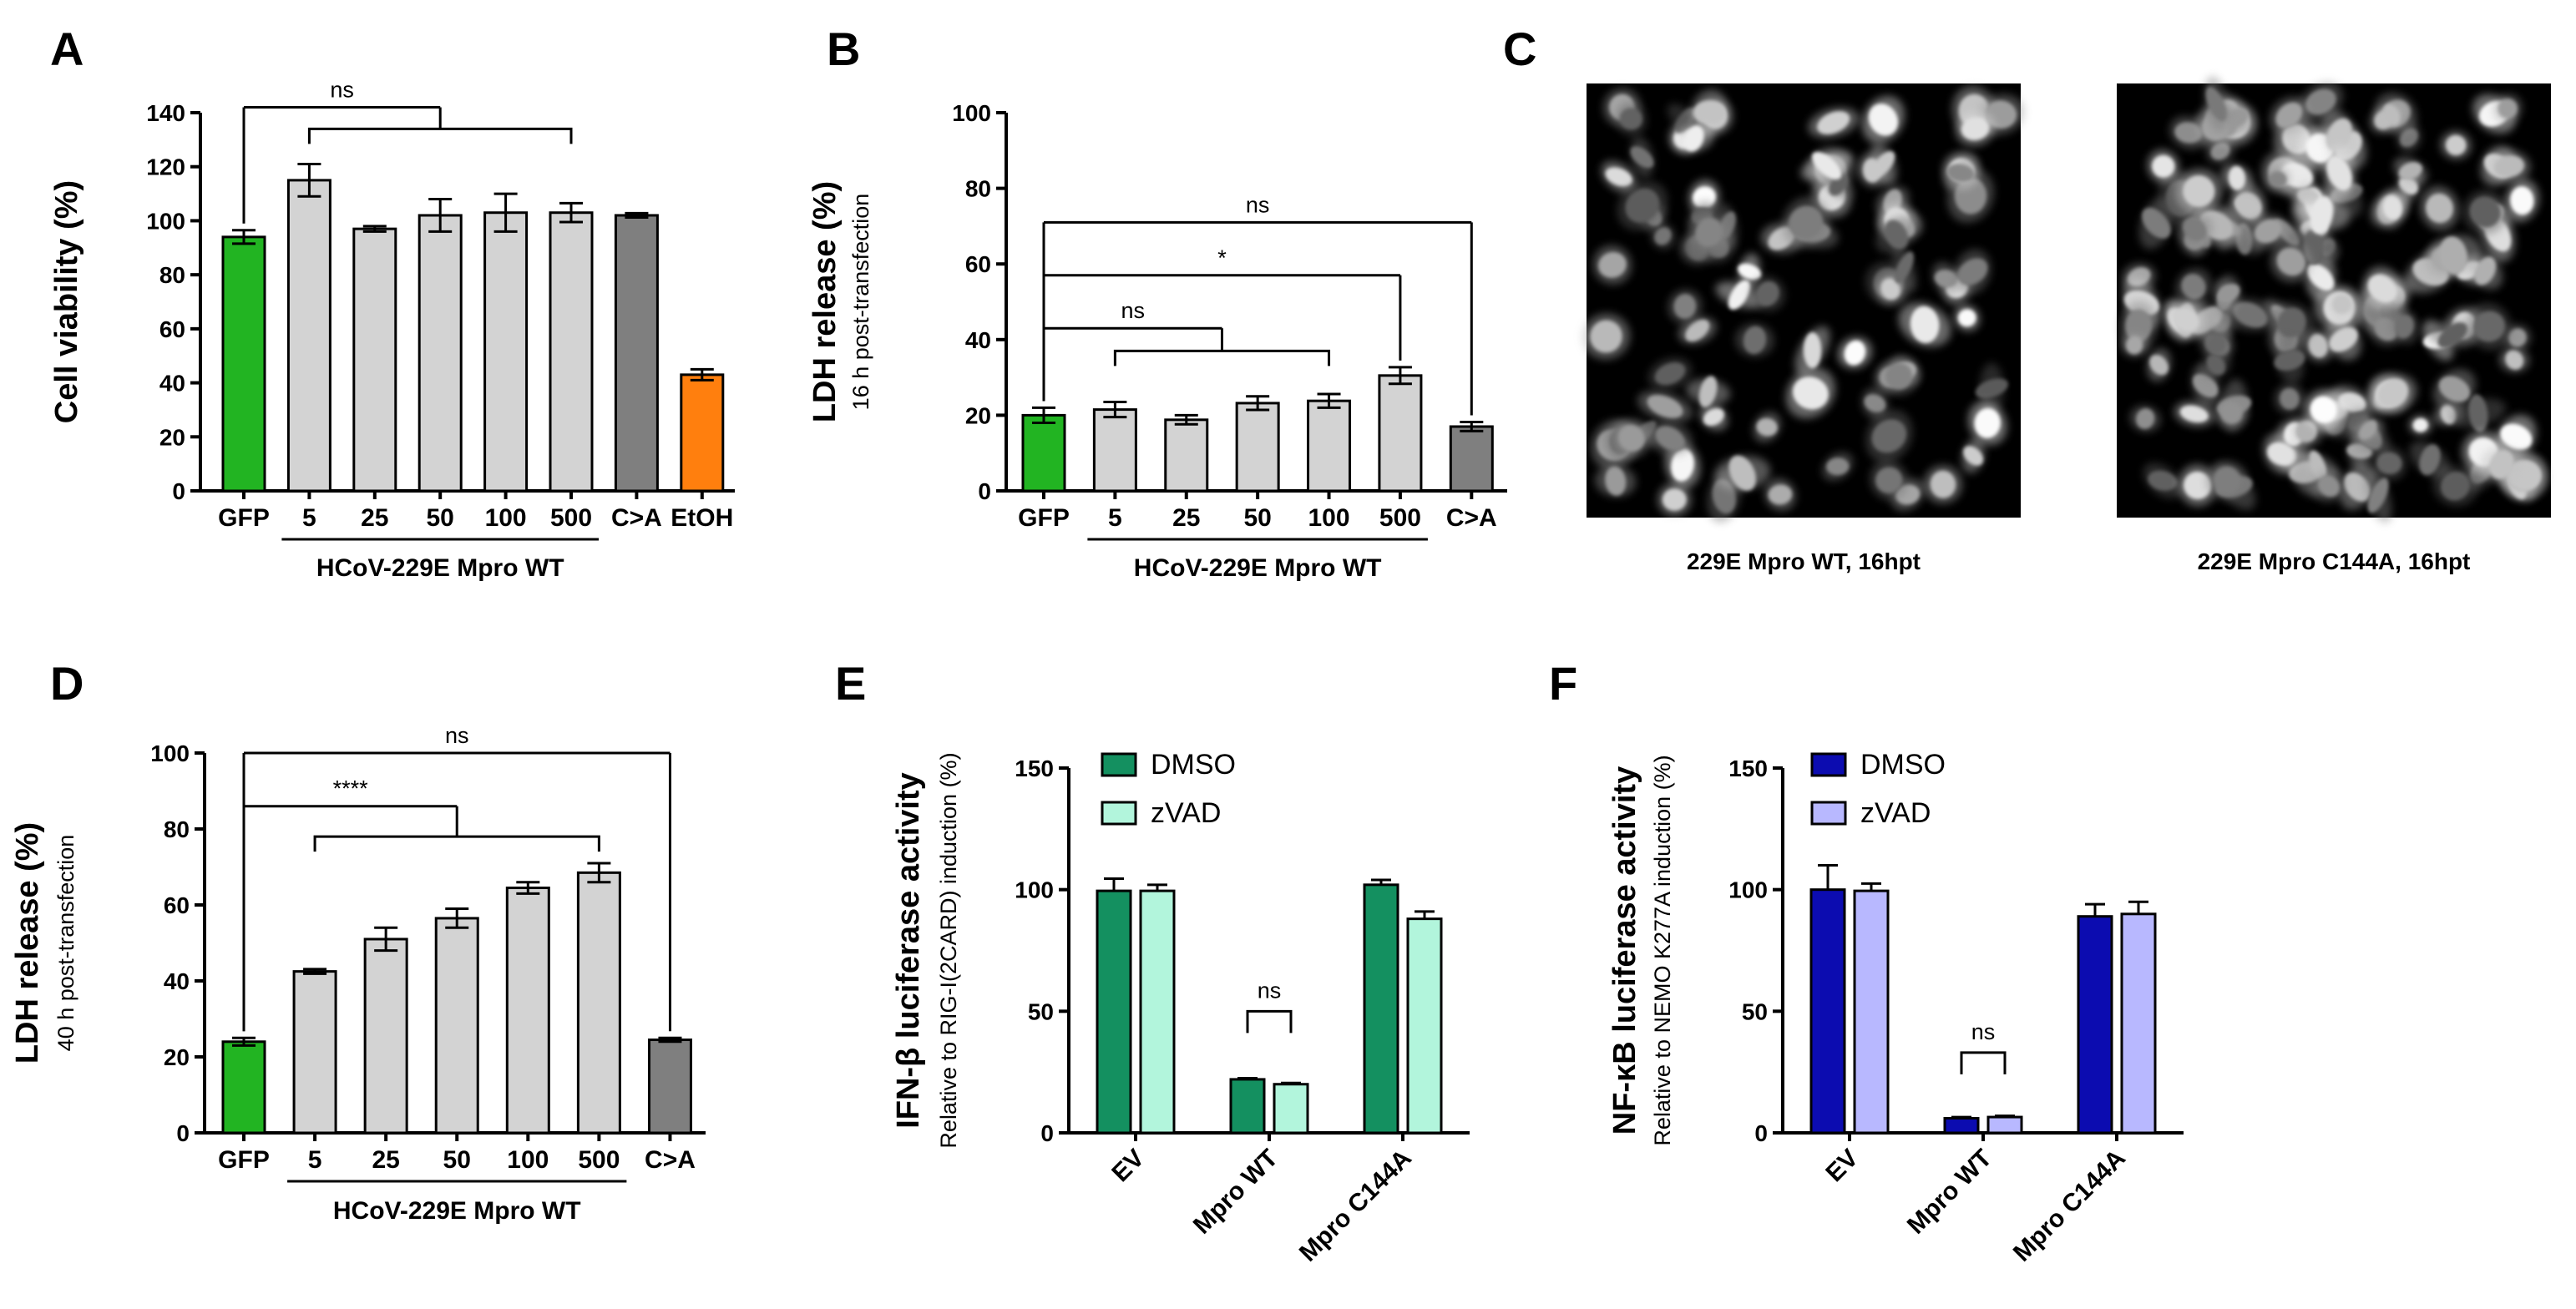  Describe the element at coordinates (385, 1160) in the screenshot. I see `x-tick-label: 25` at that location.